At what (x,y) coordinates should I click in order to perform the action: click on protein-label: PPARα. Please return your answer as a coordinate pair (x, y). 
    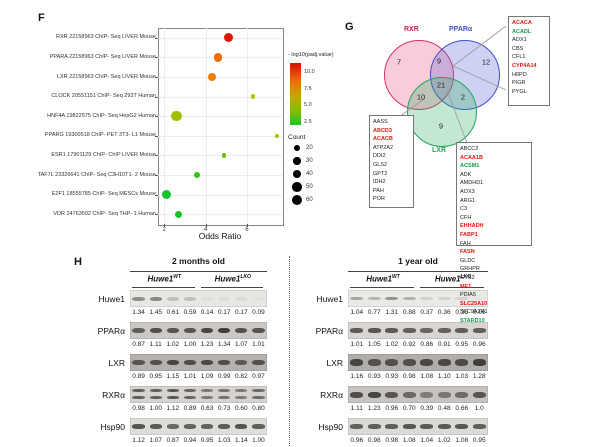
    Looking at the image, I should click on (111, 331).